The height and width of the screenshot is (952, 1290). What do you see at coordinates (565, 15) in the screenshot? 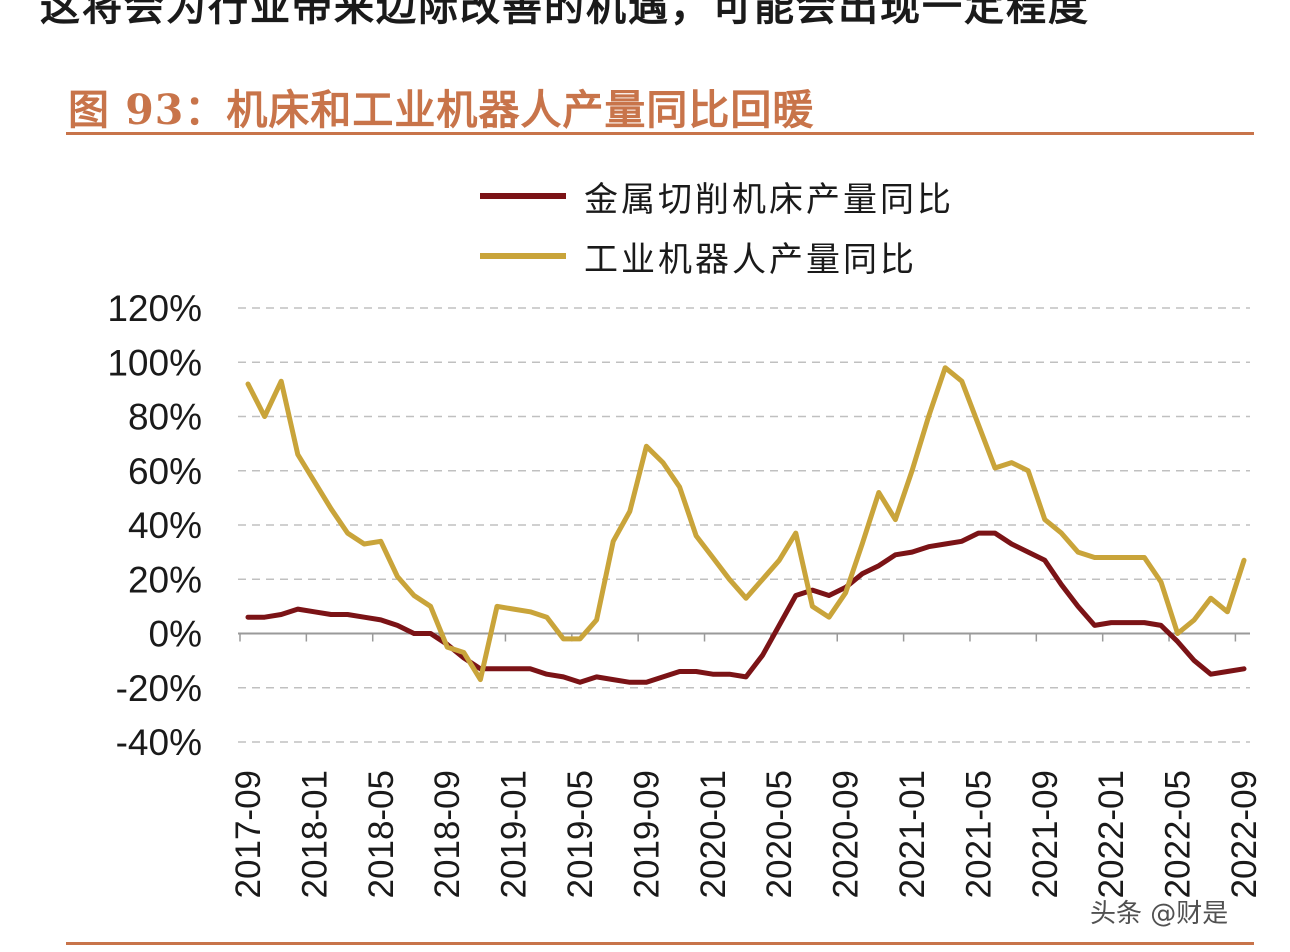
I see `cropped-header-text: 这将会为行业带来边际改善的机遇，可能会出现一定程度` at bounding box center [565, 15].